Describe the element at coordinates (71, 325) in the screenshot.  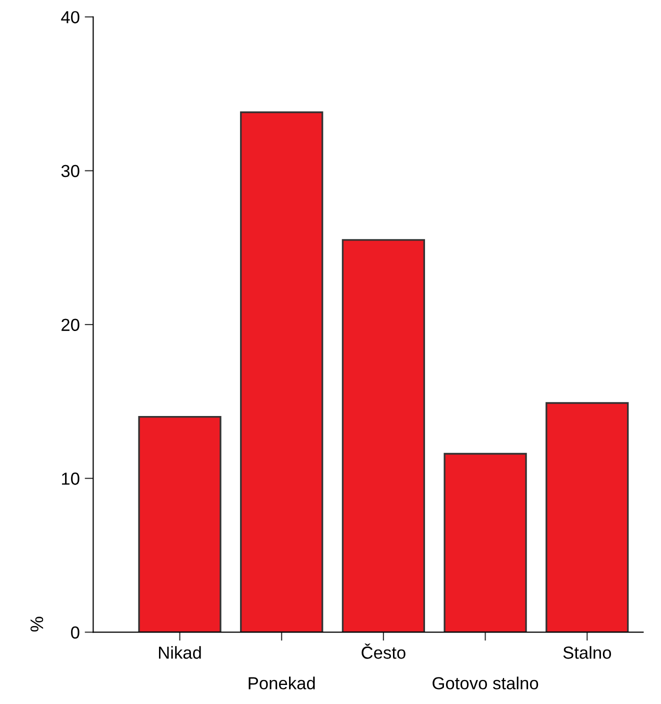
I see `y-tick-label: 20` at that location.